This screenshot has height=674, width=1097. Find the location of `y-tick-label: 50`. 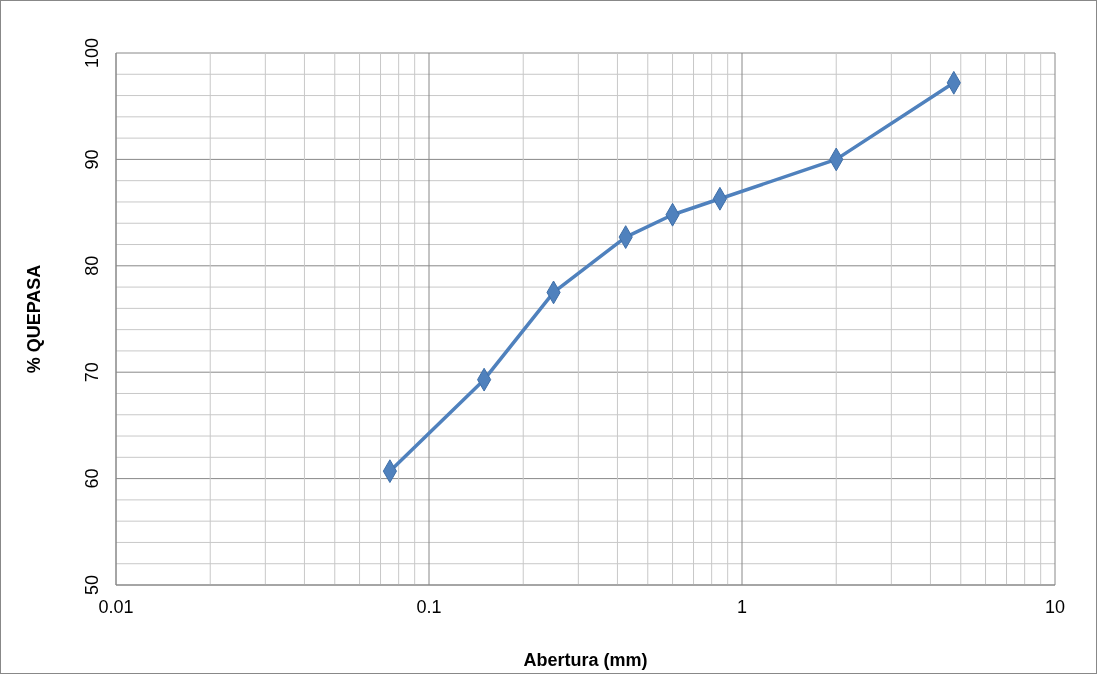

y-tick-label: 50 is located at coordinates (92, 585).